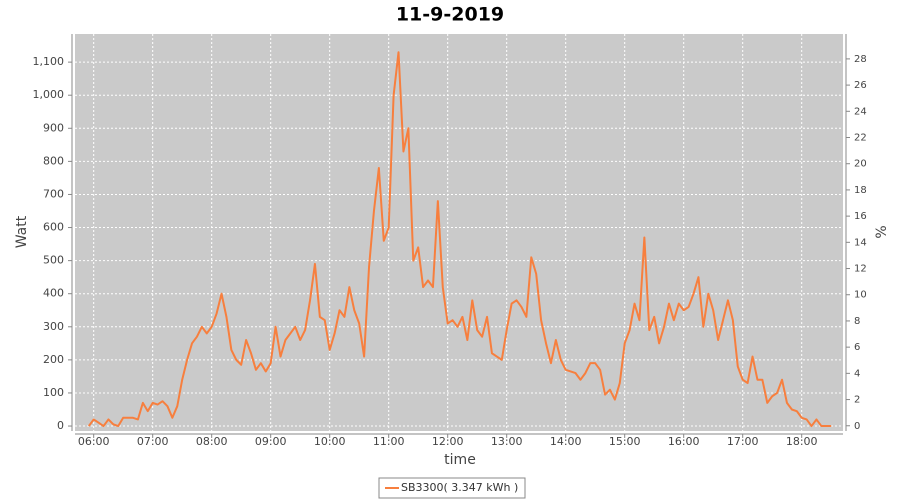  I want to click on y2-tick-label: 24, so click(860, 111).